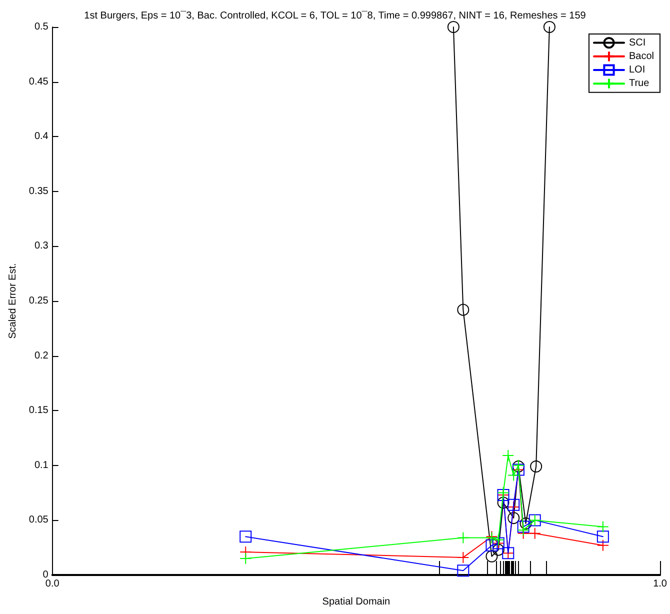 The height and width of the screenshot is (614, 670). Describe the element at coordinates (45, 575) in the screenshot. I see `y-tick-label: 0` at that location.